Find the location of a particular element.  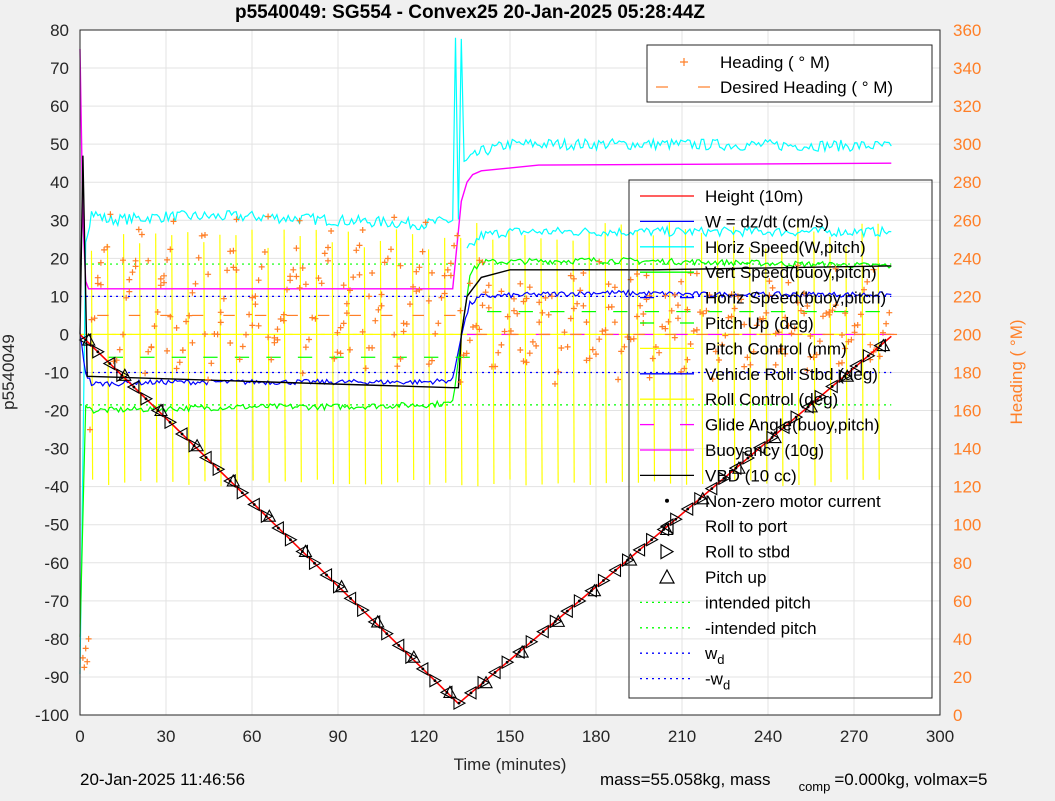

legend-tri-left-symbol is located at coordinates (666, 526).